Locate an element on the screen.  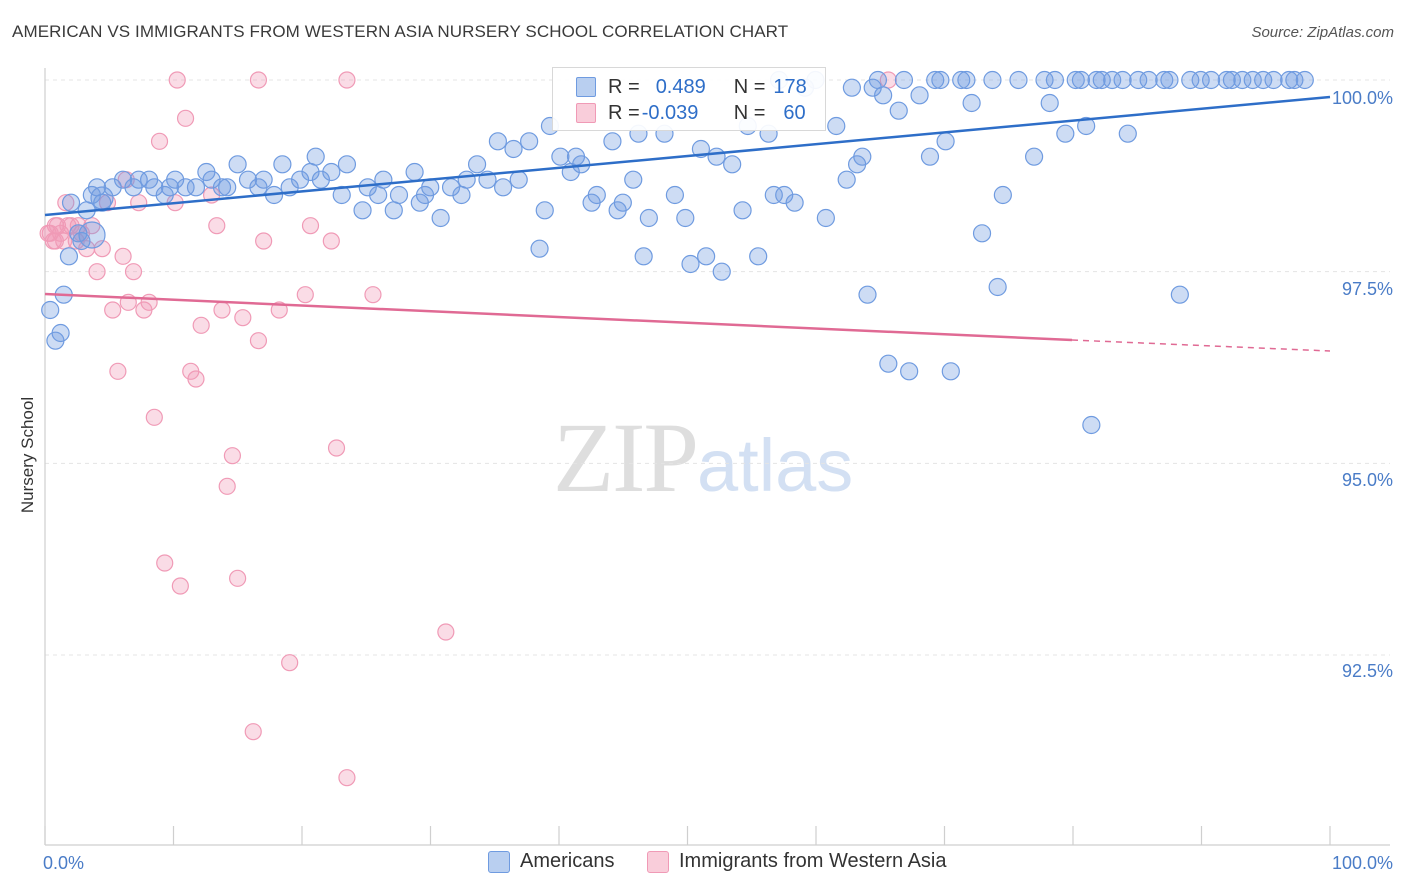
source-label: Source: ZipAtlas.com is located at coordinates (1322, 32).